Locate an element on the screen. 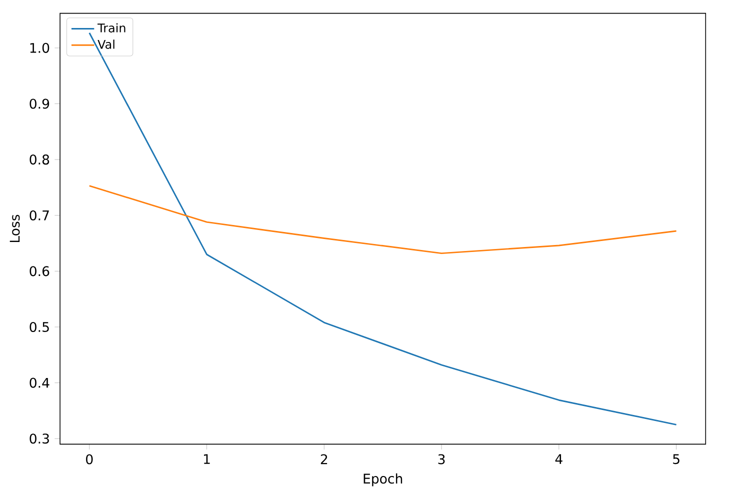 The width and height of the screenshot is (735, 498). x-tick-label: 0 is located at coordinates (89, 459).